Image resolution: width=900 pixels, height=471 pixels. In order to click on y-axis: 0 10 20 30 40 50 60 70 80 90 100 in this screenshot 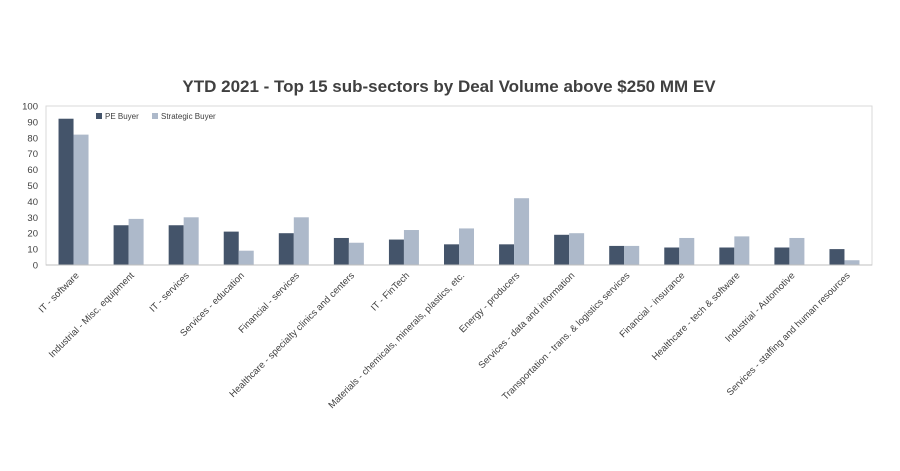, I will do `click(30, 187)`.